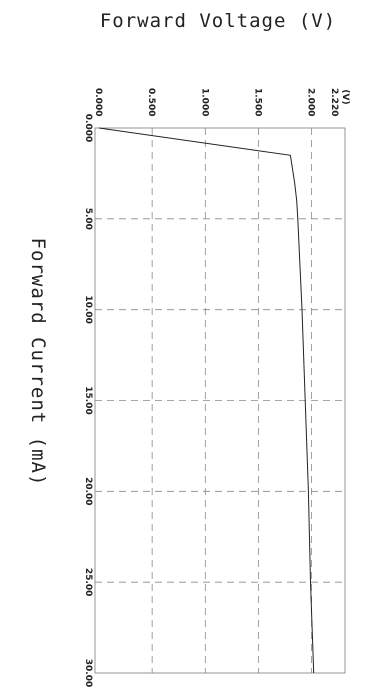 The height and width of the screenshot is (690, 367). Describe the element at coordinates (88, 128) in the screenshot. I see `x-tick-label: 0.000` at that location.